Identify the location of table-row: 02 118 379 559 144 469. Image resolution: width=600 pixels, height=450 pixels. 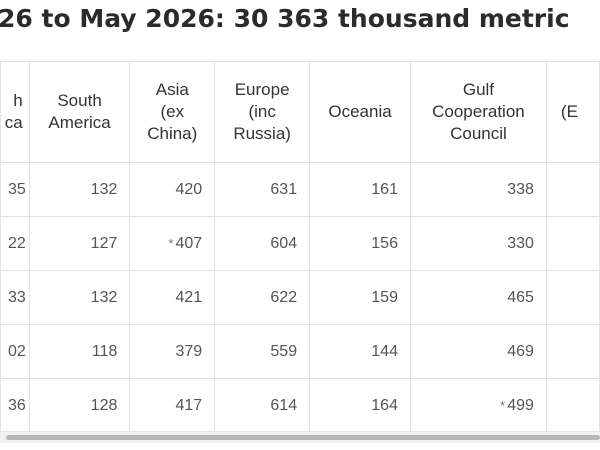
(300, 351).